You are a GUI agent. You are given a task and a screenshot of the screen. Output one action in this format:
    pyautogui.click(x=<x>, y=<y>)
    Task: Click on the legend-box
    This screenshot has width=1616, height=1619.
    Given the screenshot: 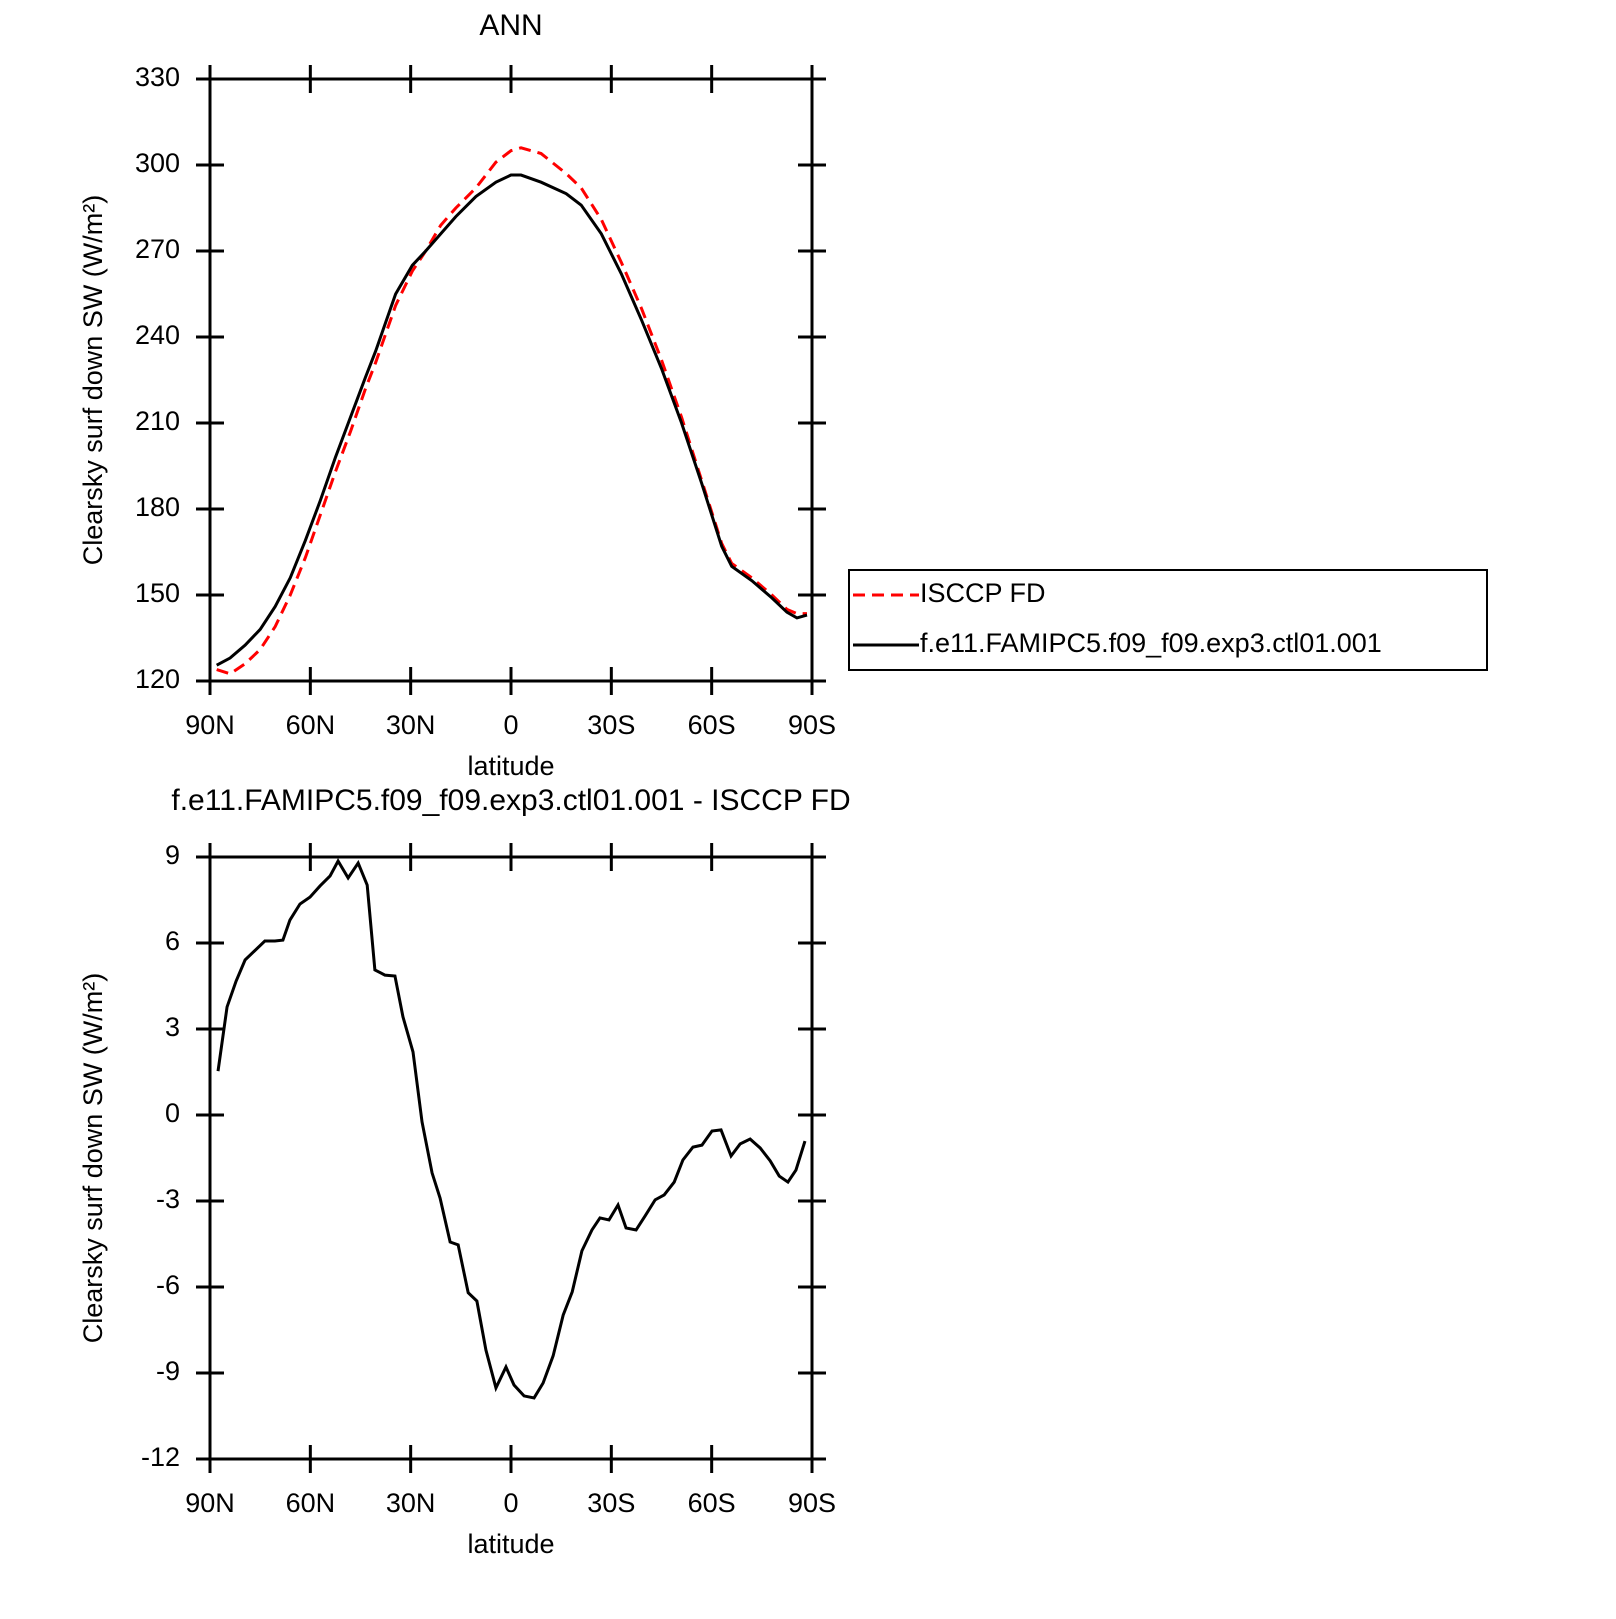 What is the action you would take?
    pyautogui.click(x=1168, y=620)
    